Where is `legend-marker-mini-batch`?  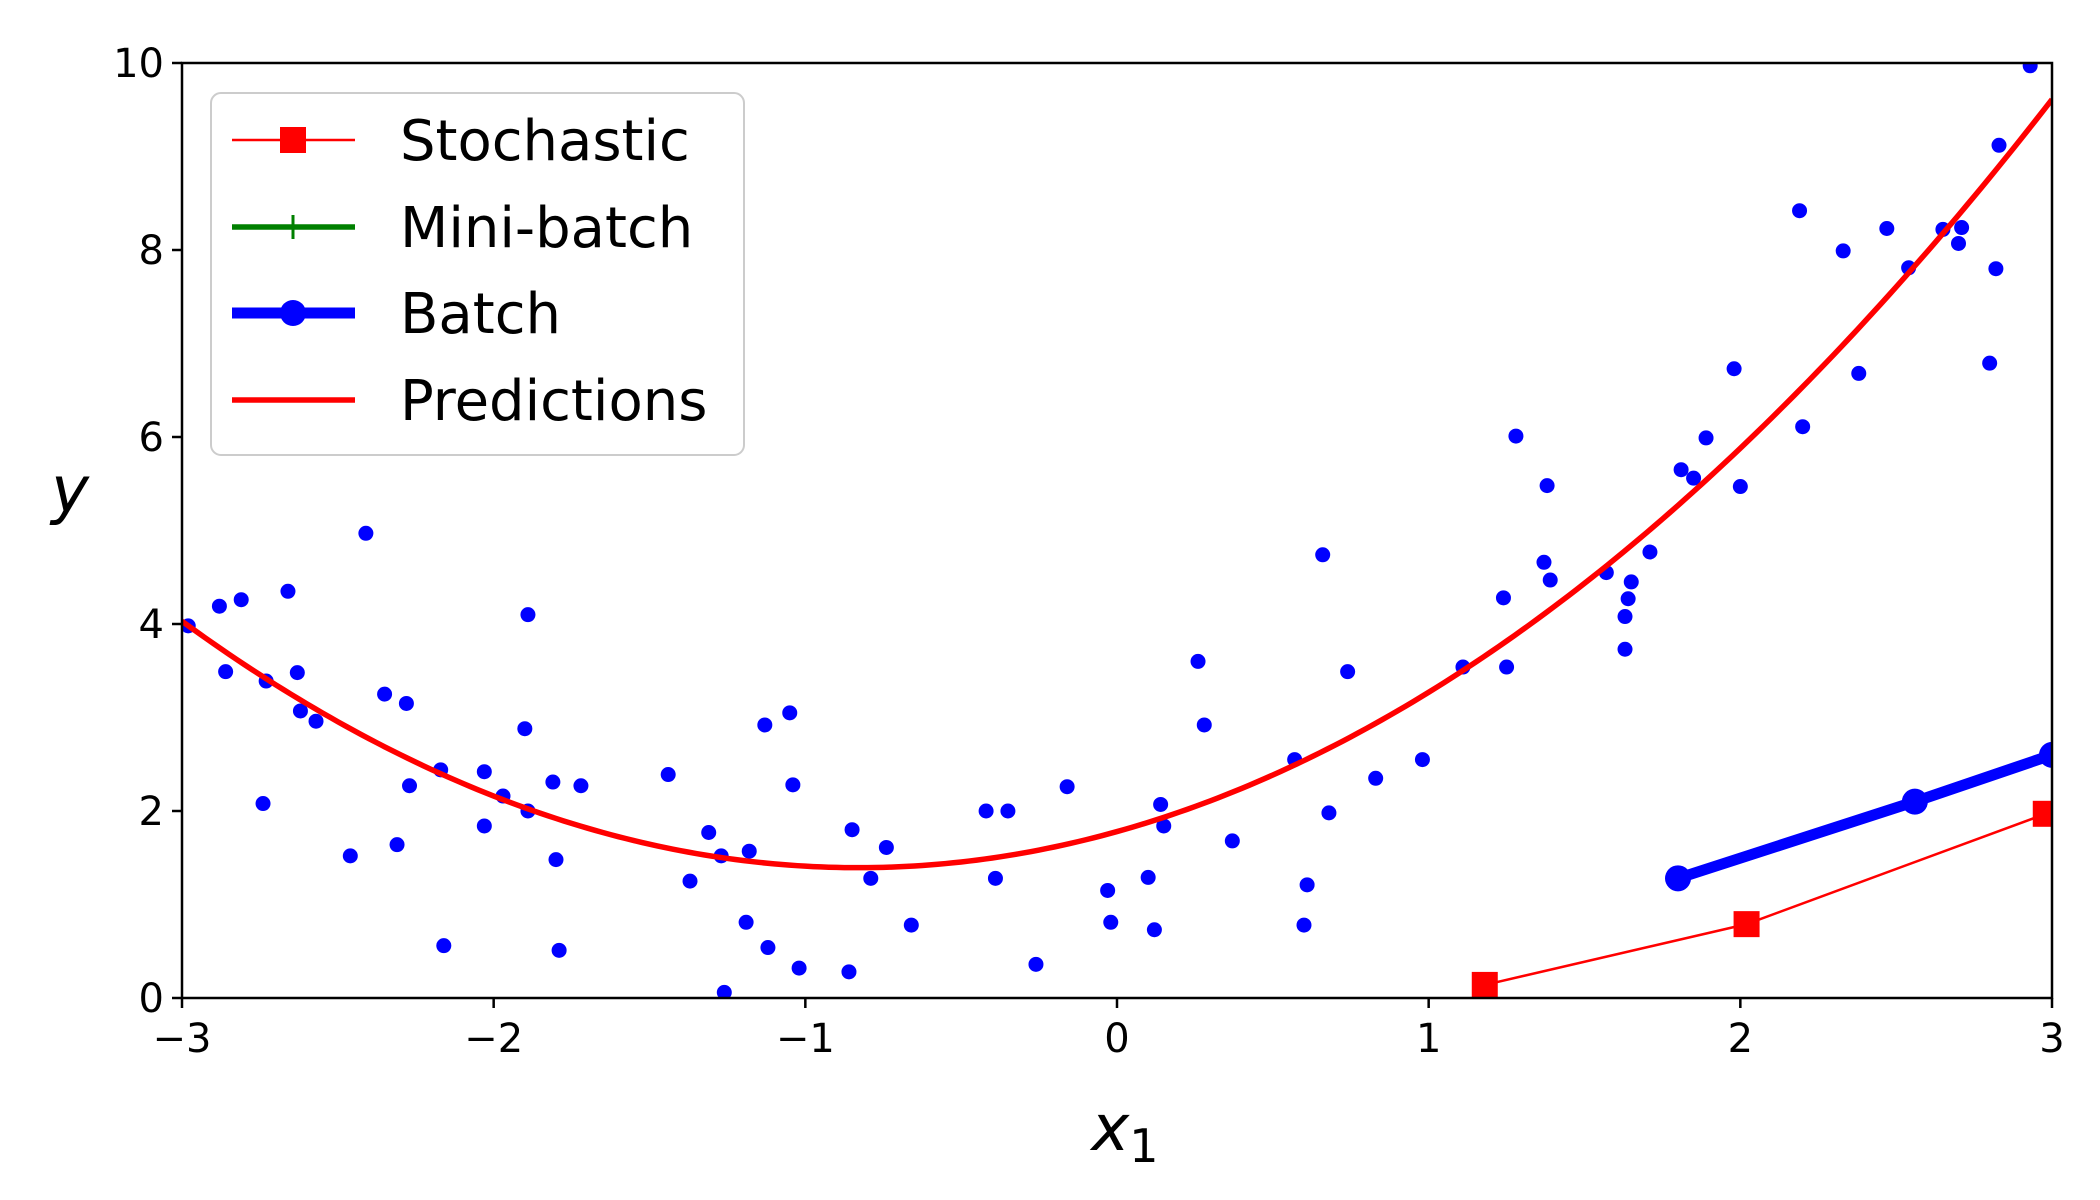 legend-marker-mini-batch is located at coordinates (293, 227).